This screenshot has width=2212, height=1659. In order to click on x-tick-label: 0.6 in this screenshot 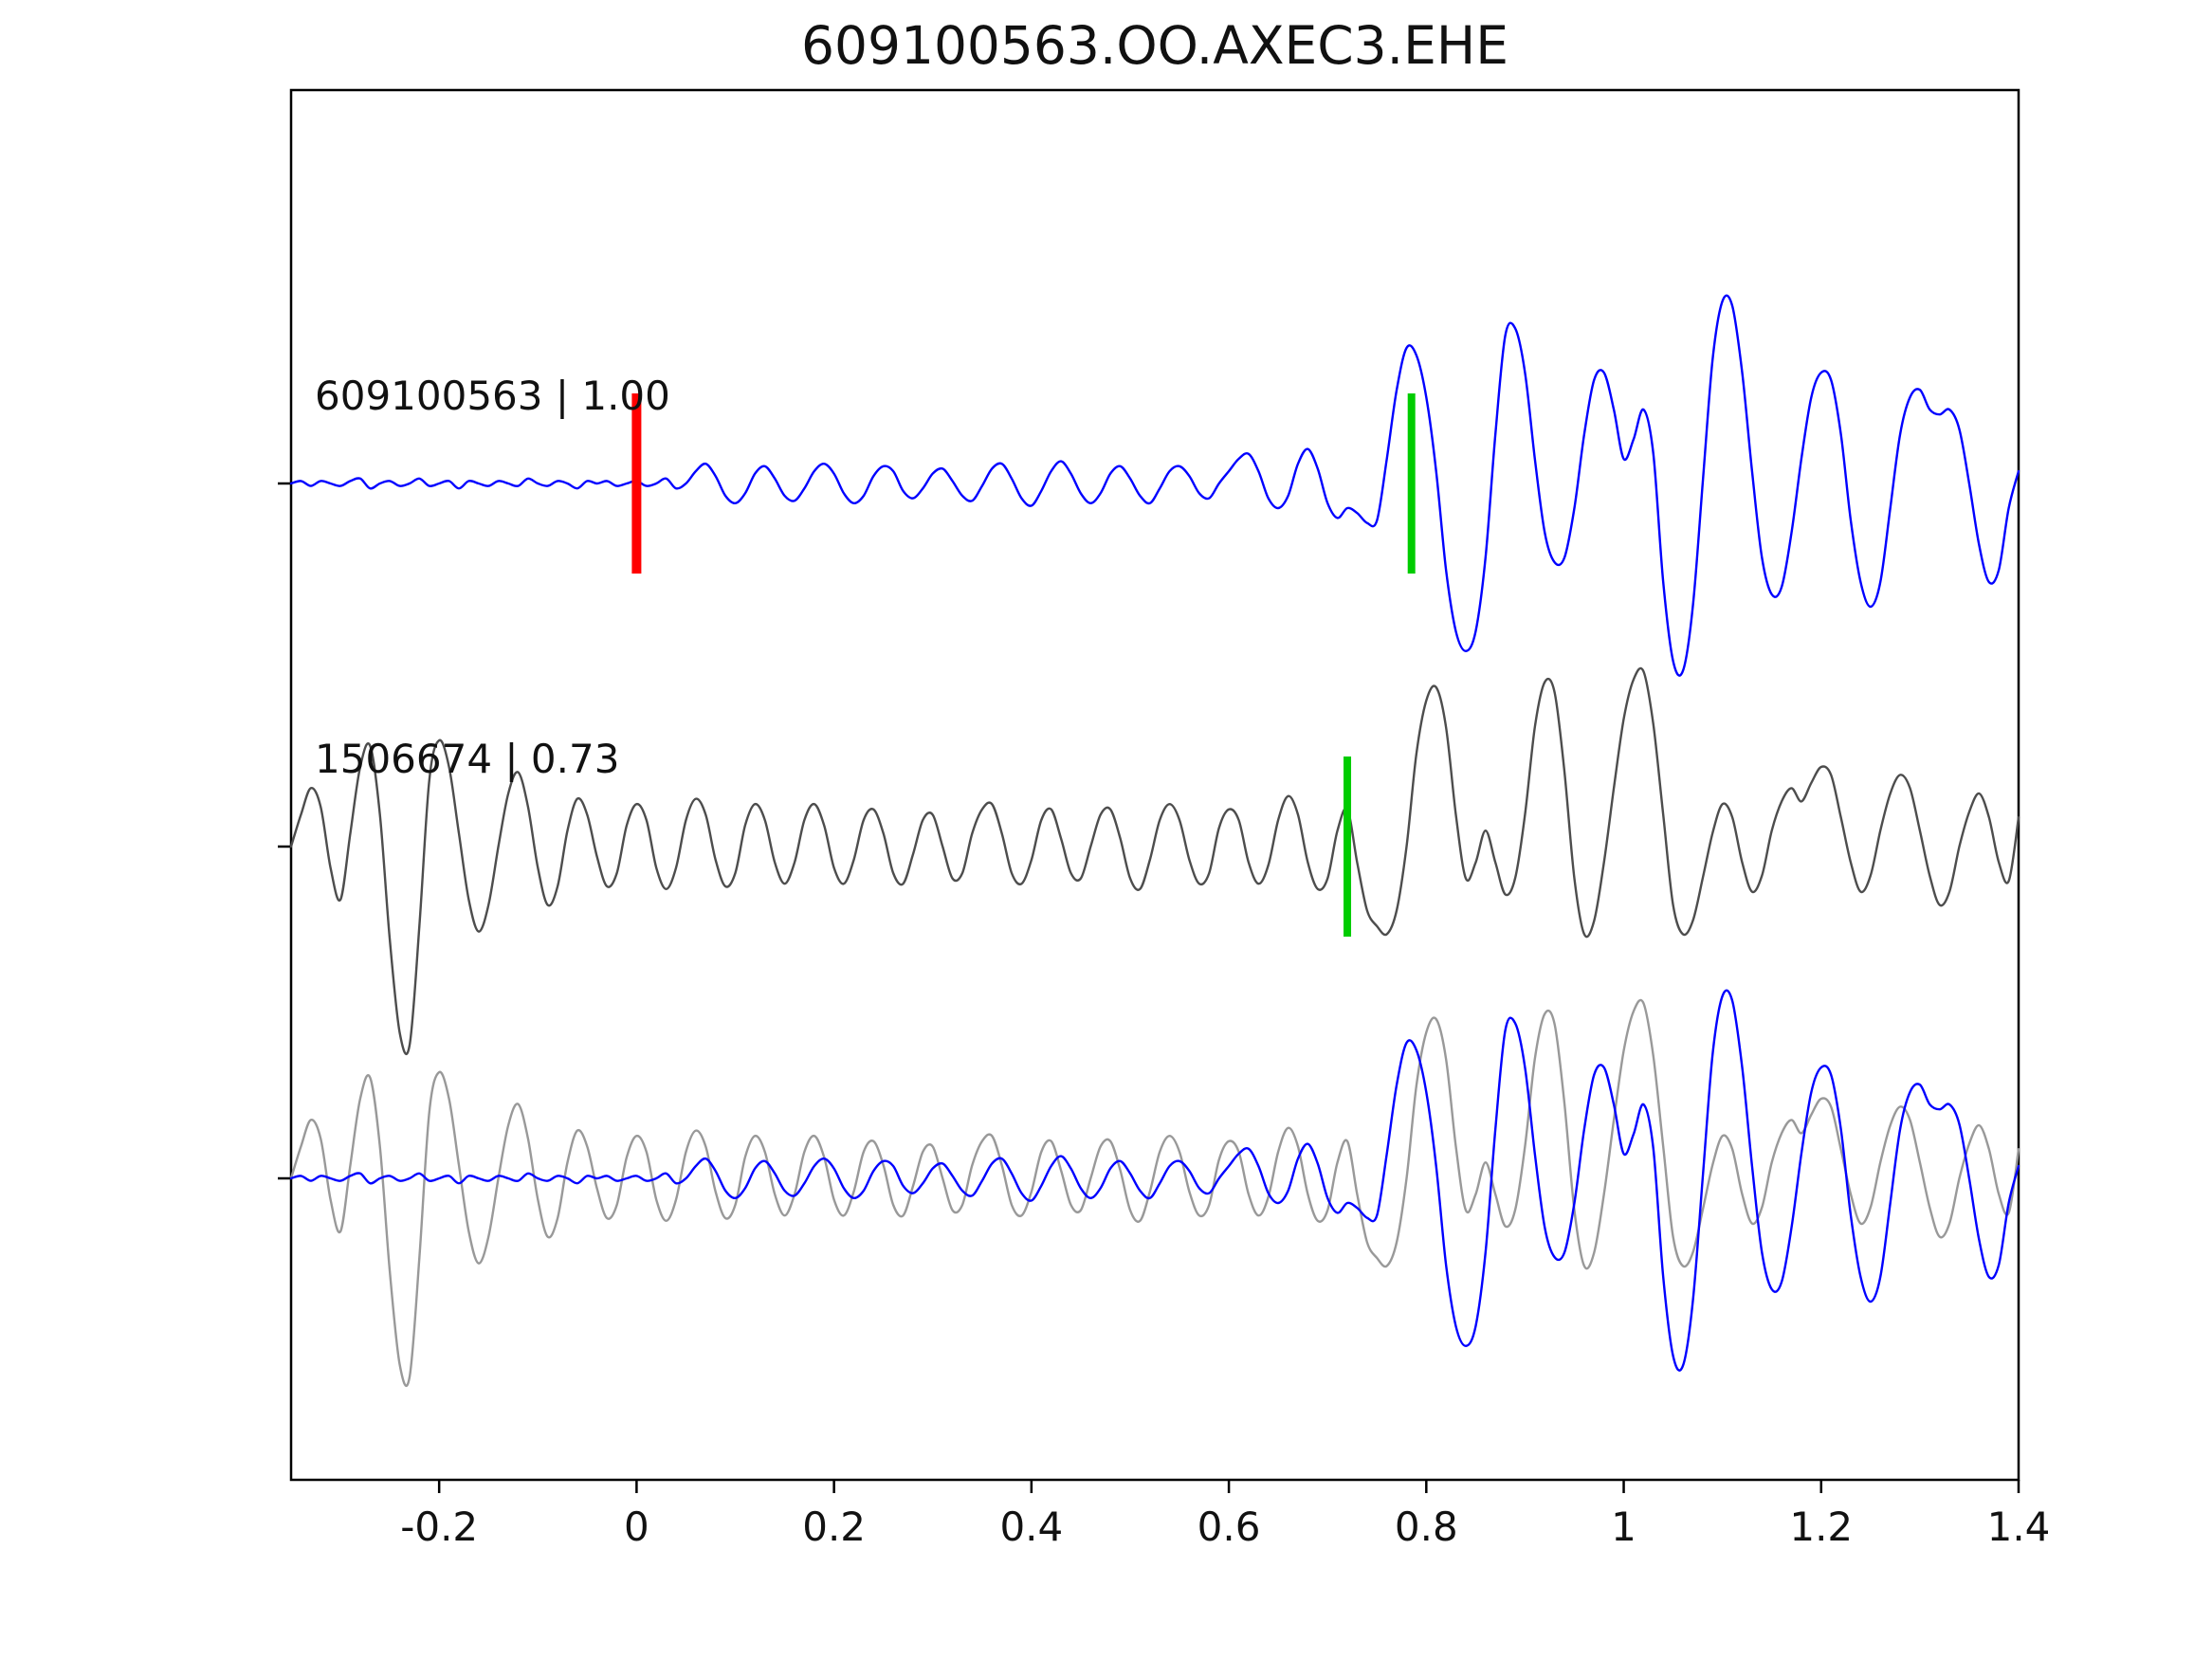, I will do `click(1229, 1527)`.